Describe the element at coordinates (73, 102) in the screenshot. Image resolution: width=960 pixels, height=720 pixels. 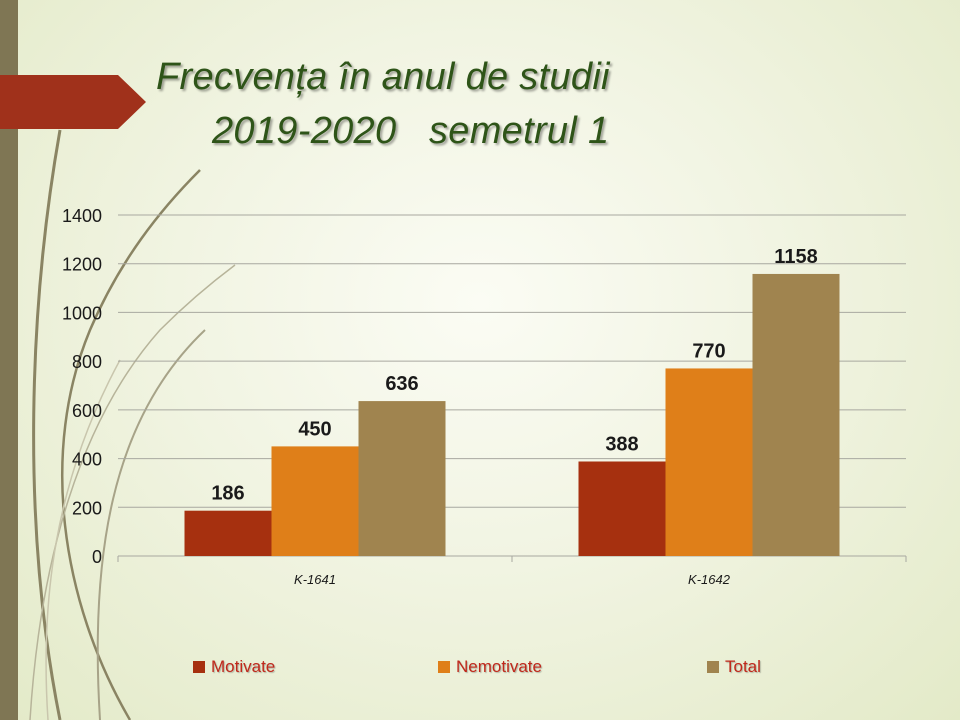
I see `arrow-banner` at that location.